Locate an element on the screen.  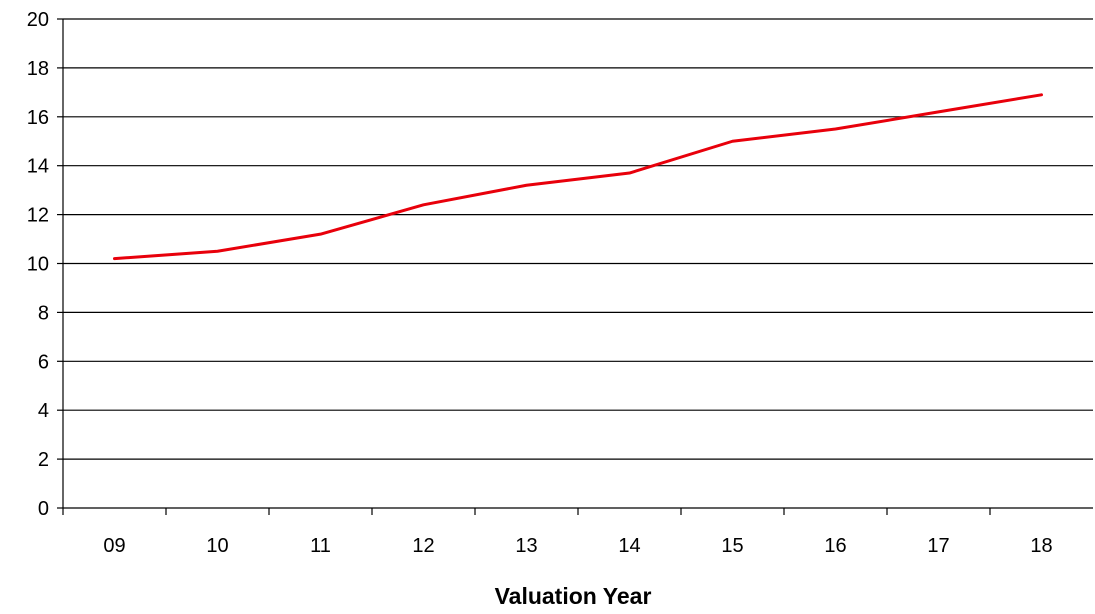
x-tick-label: 13 is located at coordinates (526, 546).